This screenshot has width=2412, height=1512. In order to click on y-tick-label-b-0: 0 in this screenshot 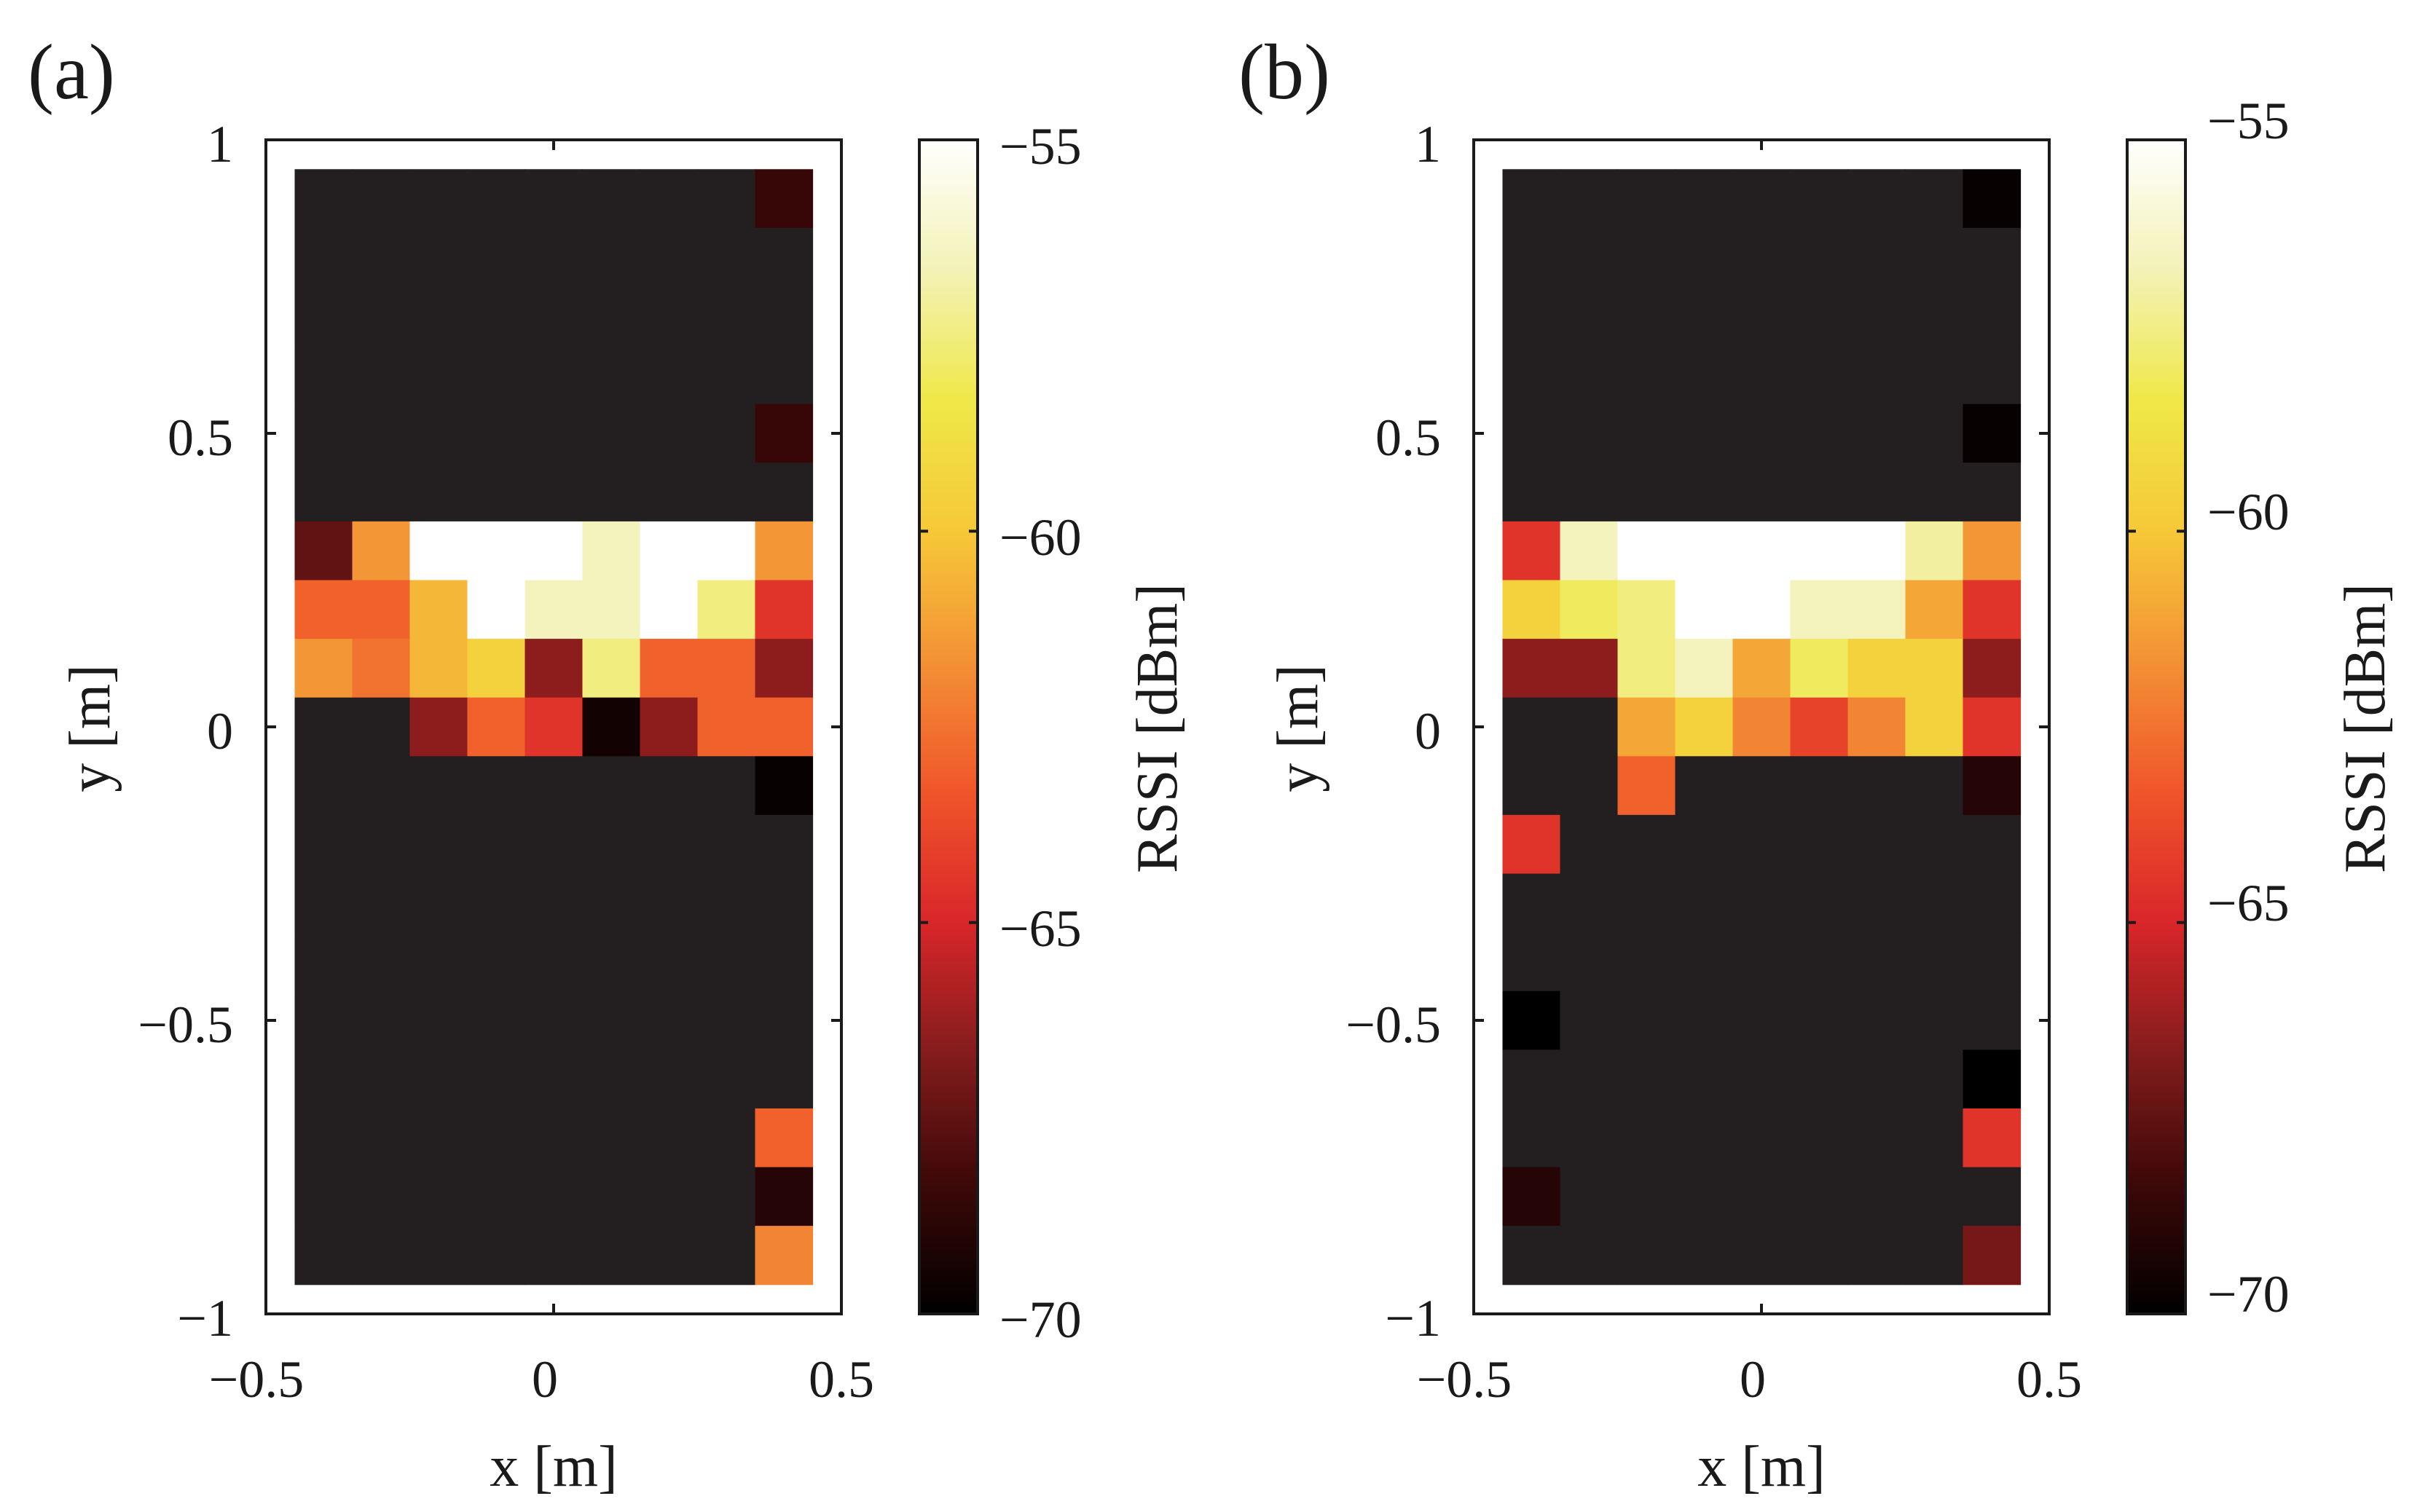, I will do `click(1428, 731)`.